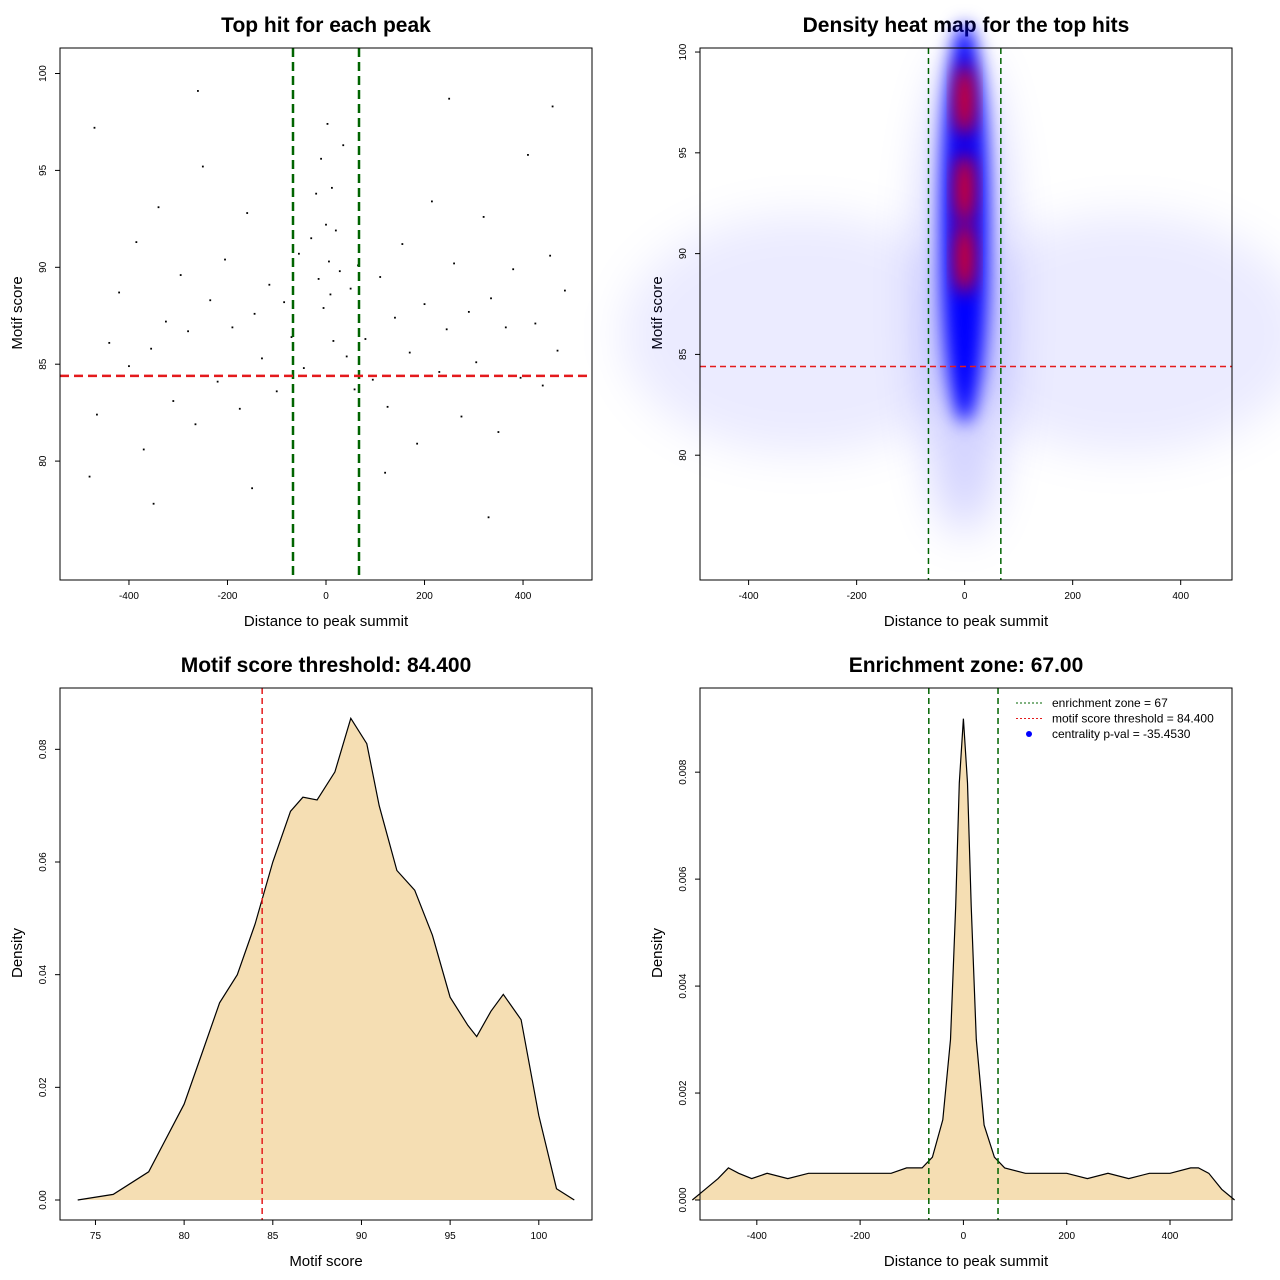 The image size is (1280, 1280). I want to click on score-density-area, so click(326, 959).